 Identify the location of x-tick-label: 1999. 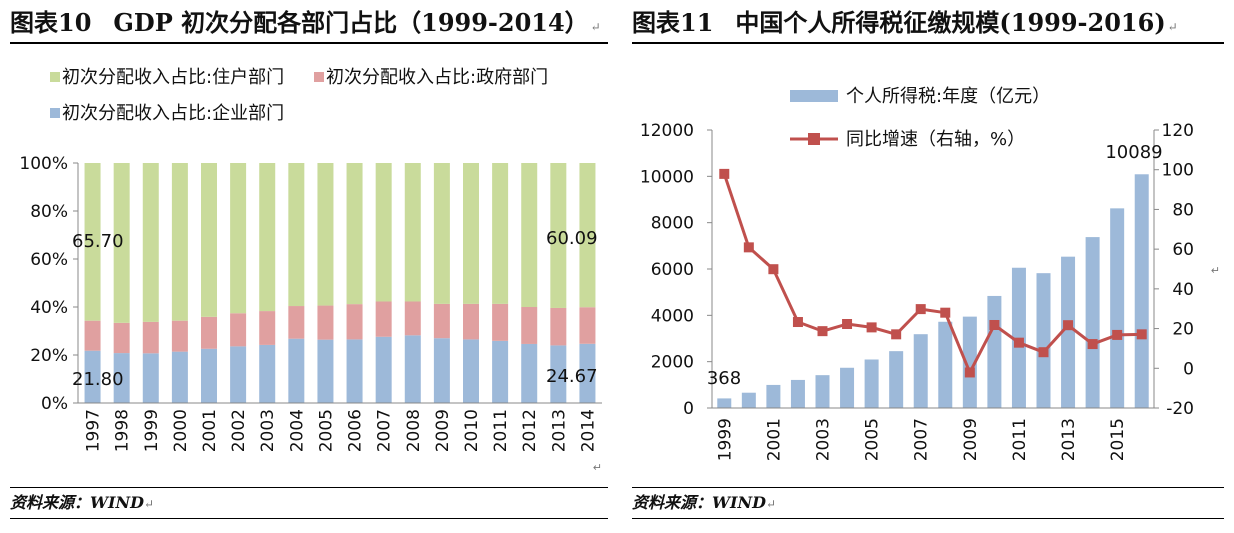
(725, 439).